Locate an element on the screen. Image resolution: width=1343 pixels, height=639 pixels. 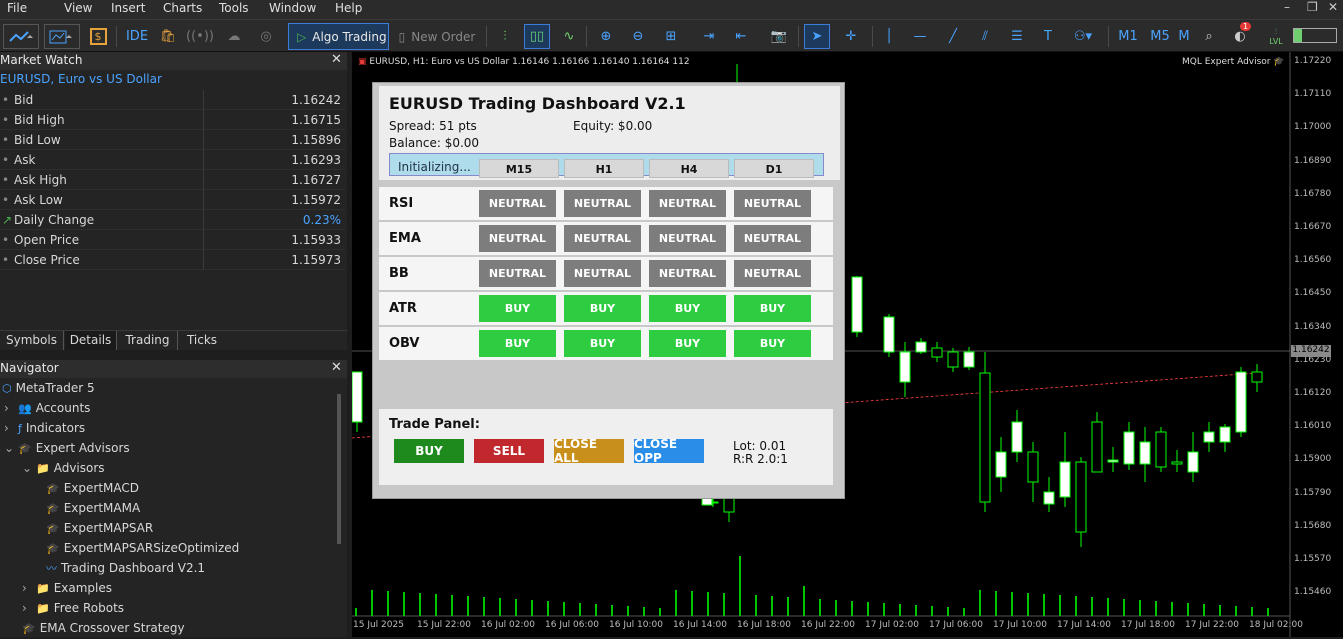
close-all-button: CLOSE ALL is located at coordinates (589, 451).